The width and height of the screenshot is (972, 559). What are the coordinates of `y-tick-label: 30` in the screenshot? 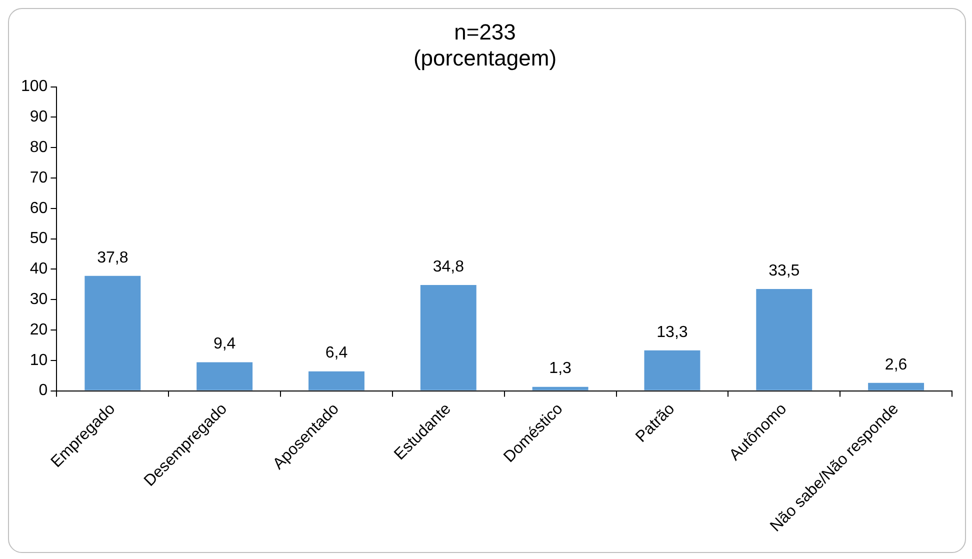 It's located at (39, 299).